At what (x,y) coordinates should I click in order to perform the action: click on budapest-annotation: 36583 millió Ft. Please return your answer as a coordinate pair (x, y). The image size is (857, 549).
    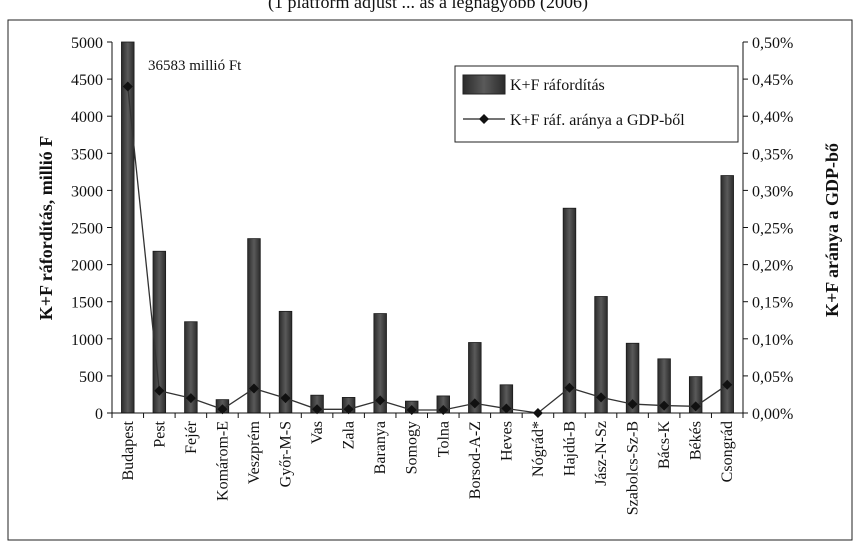
    Looking at the image, I should click on (195, 66).